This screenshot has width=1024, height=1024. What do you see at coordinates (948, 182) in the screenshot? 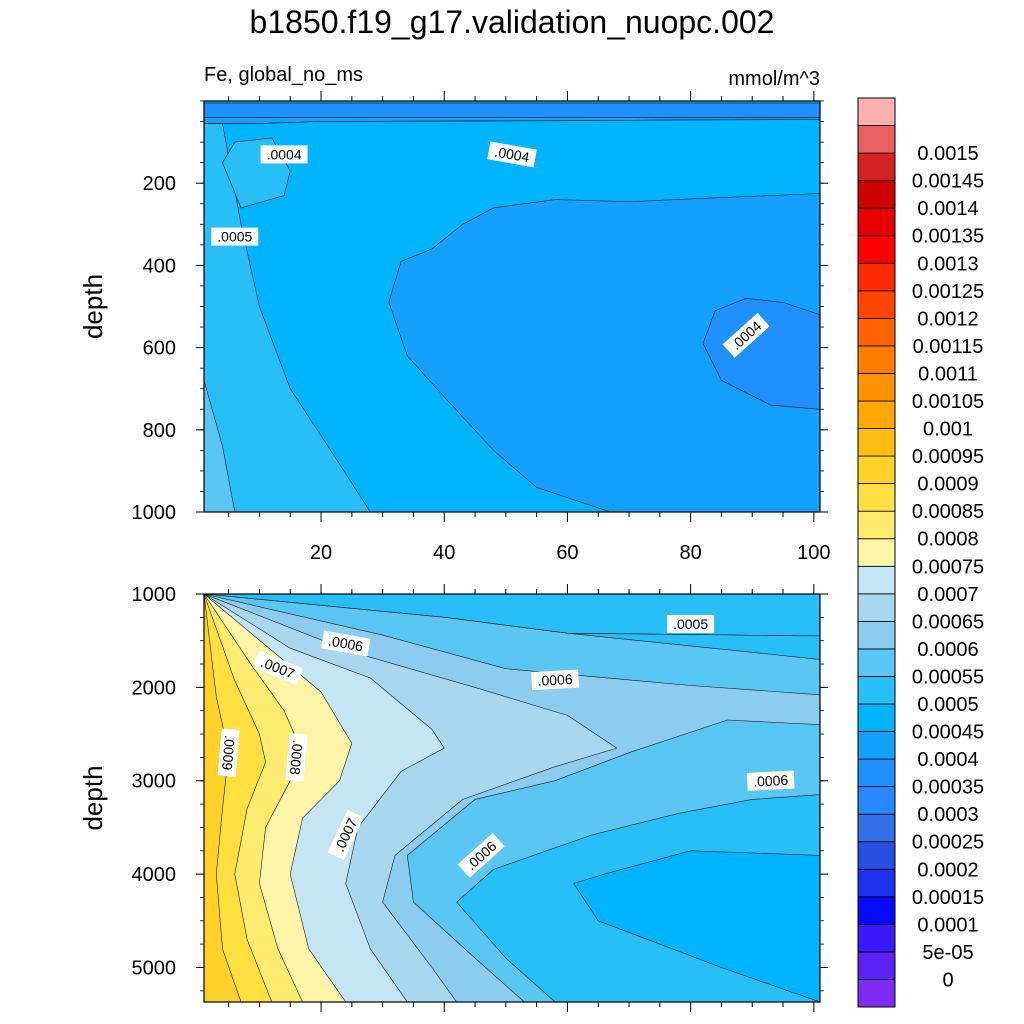
I see `colorbar-label: 0.00145` at bounding box center [948, 182].